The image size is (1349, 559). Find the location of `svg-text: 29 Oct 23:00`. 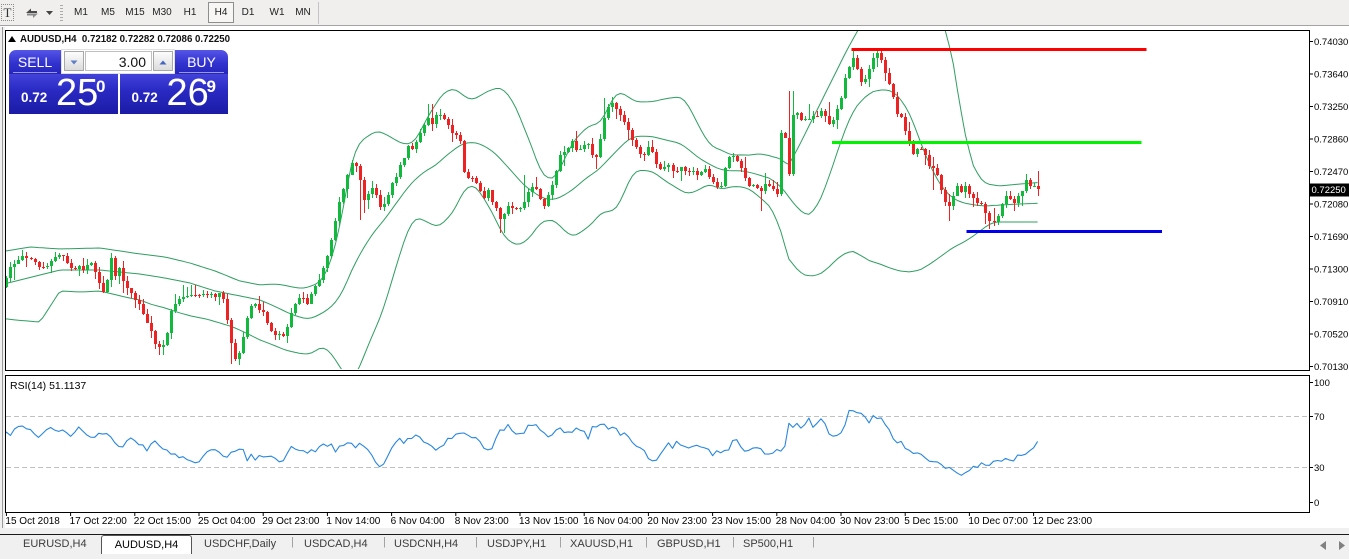

svg-text: 29 Oct 23:00 is located at coordinates (291, 521).